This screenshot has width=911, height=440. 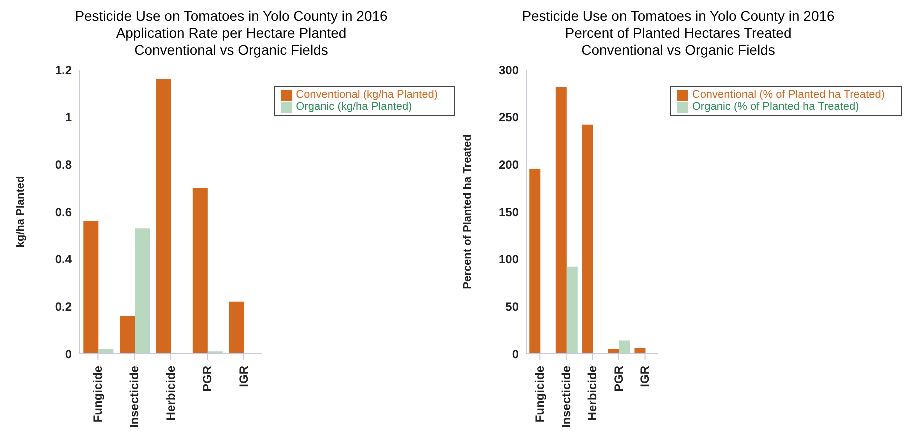 I want to click on y-tick-label: 1.2, so click(x=63, y=70).